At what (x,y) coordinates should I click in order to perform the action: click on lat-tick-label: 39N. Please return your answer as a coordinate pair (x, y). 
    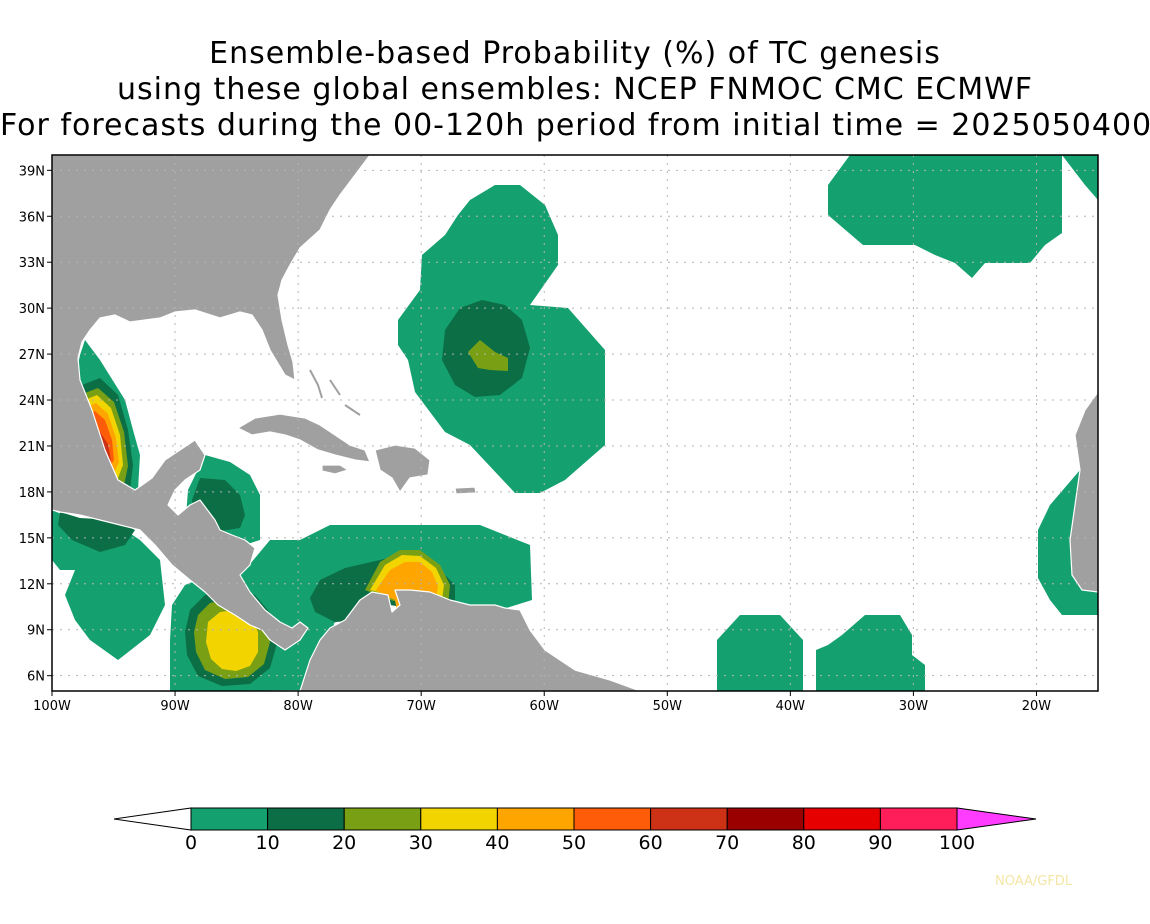
    Looking at the image, I should click on (32, 171).